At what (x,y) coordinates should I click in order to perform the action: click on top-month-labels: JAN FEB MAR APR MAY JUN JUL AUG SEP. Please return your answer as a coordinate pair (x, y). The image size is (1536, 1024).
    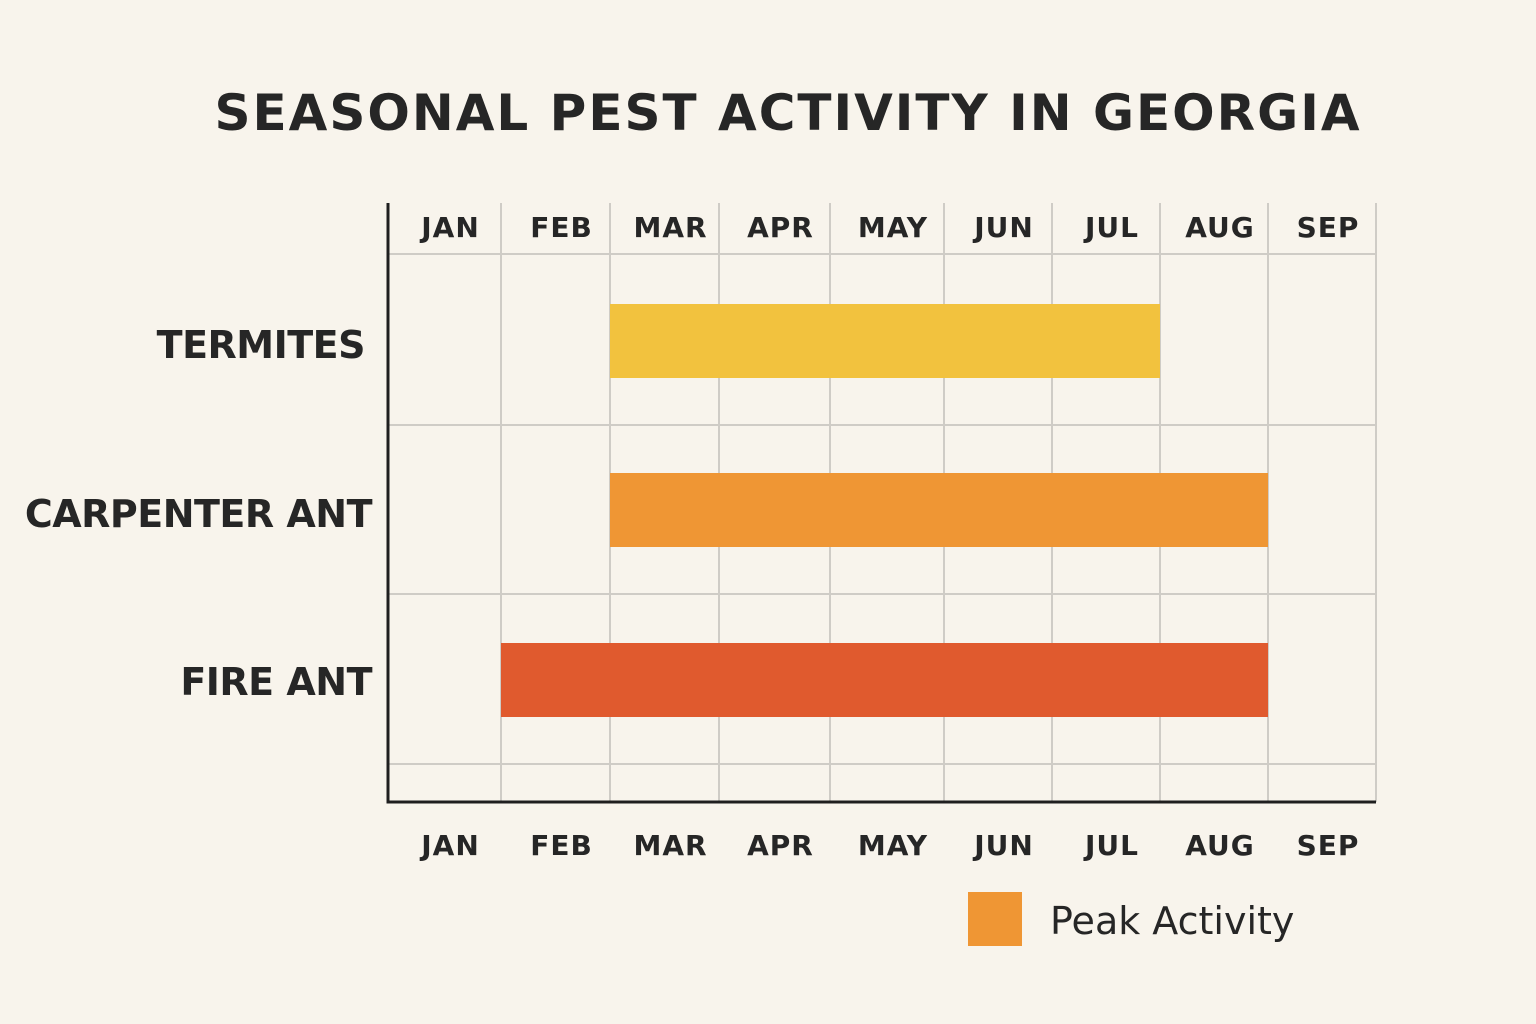
    Looking at the image, I should click on (889, 227).